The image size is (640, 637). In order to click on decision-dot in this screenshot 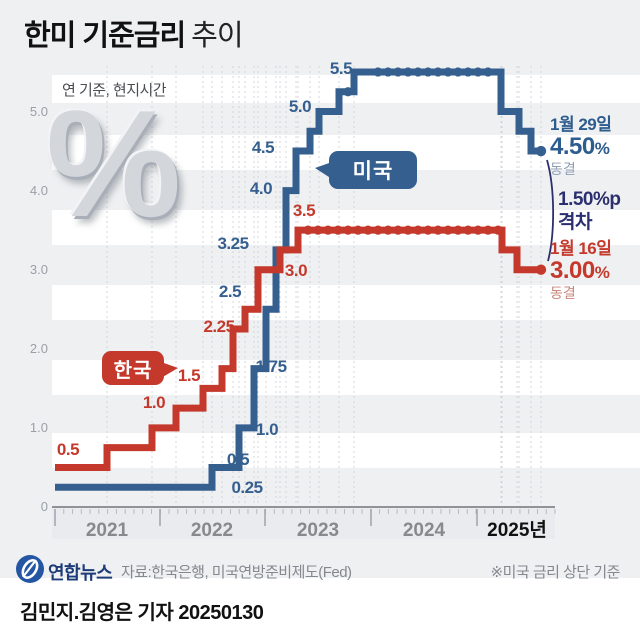, I will do `click(348, 92)`.